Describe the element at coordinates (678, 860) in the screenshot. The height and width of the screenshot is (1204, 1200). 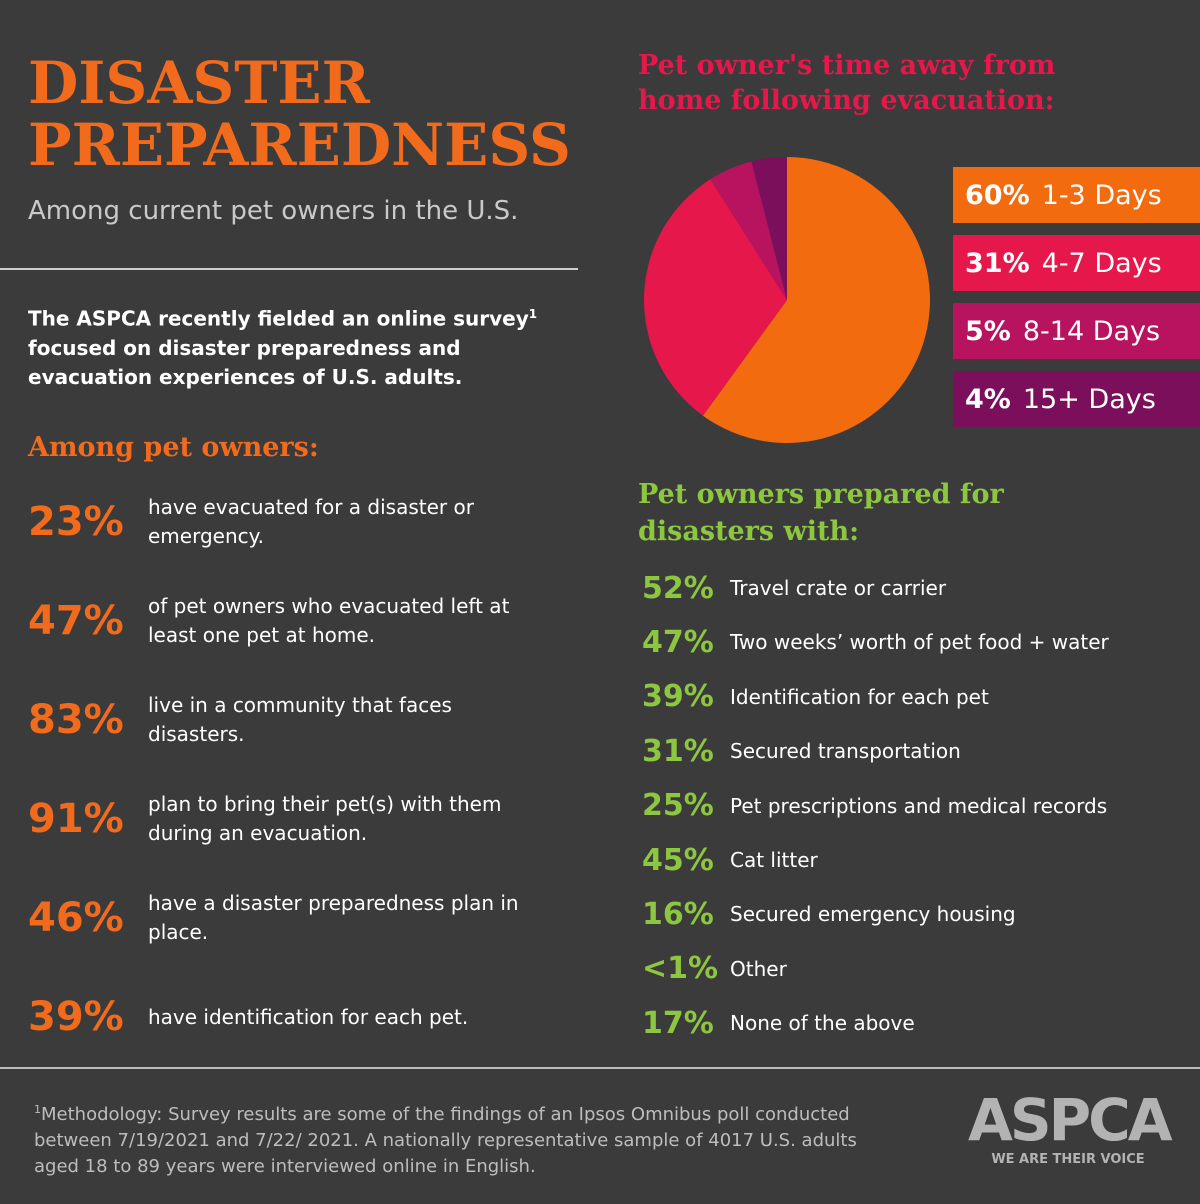
I see `prep-percent: 45%` at that location.